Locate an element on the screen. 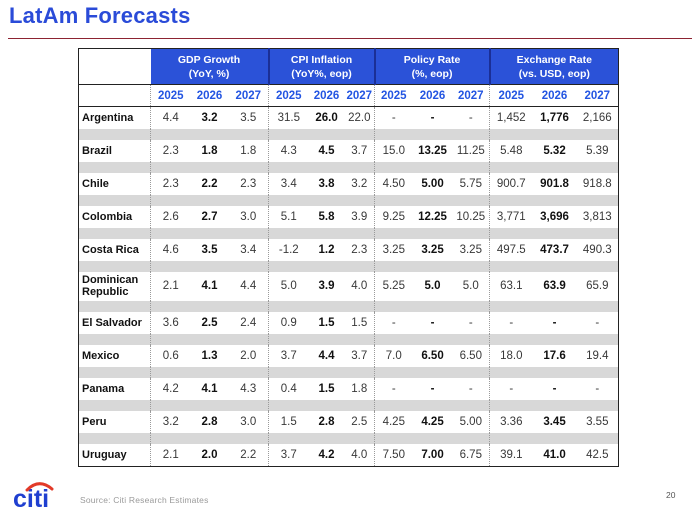 Image resolution: width=700 pixels, height=525 pixels. value-cell: 12.25 is located at coordinates (432, 216).